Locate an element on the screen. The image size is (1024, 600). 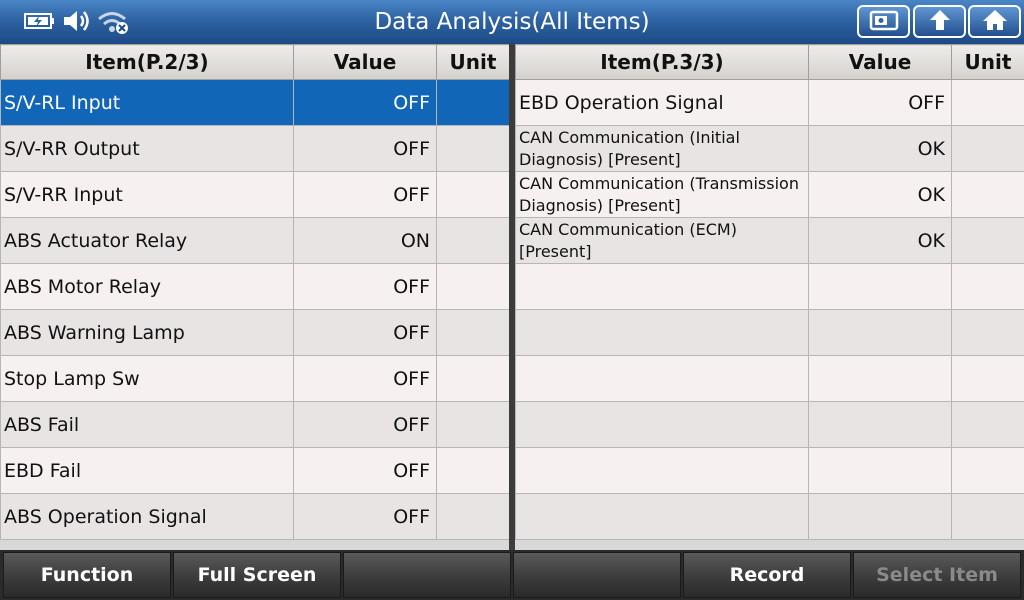
table-row: S/V-RR Output OFF is located at coordinates (255, 148).